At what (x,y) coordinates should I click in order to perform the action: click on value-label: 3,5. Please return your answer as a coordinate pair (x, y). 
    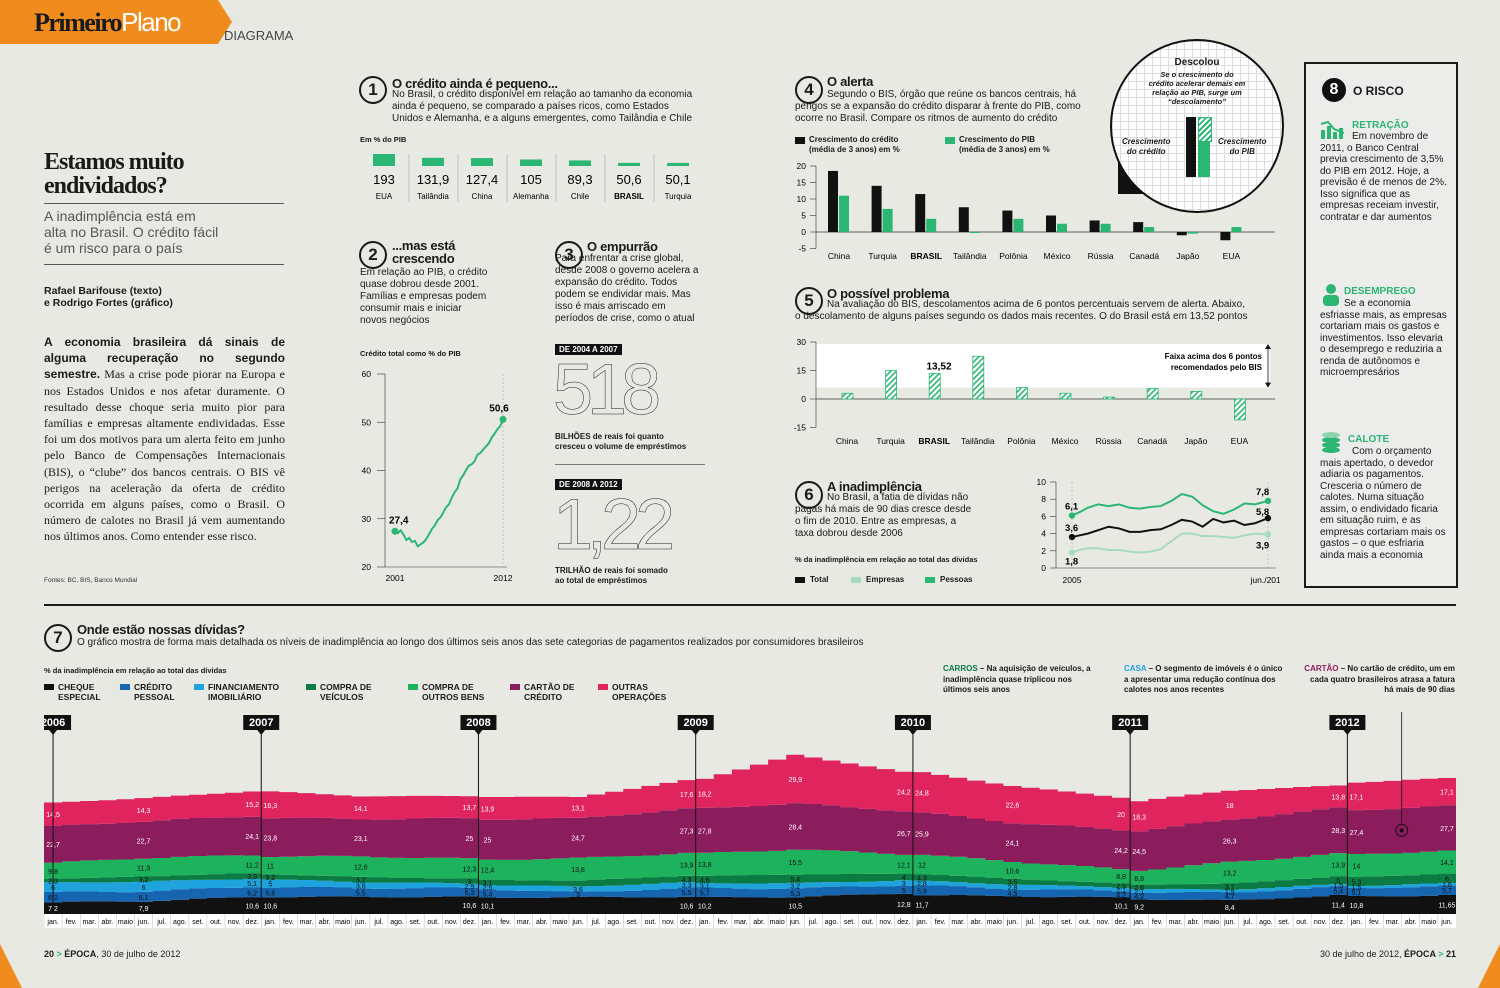
    Looking at the image, I should click on (1013, 883).